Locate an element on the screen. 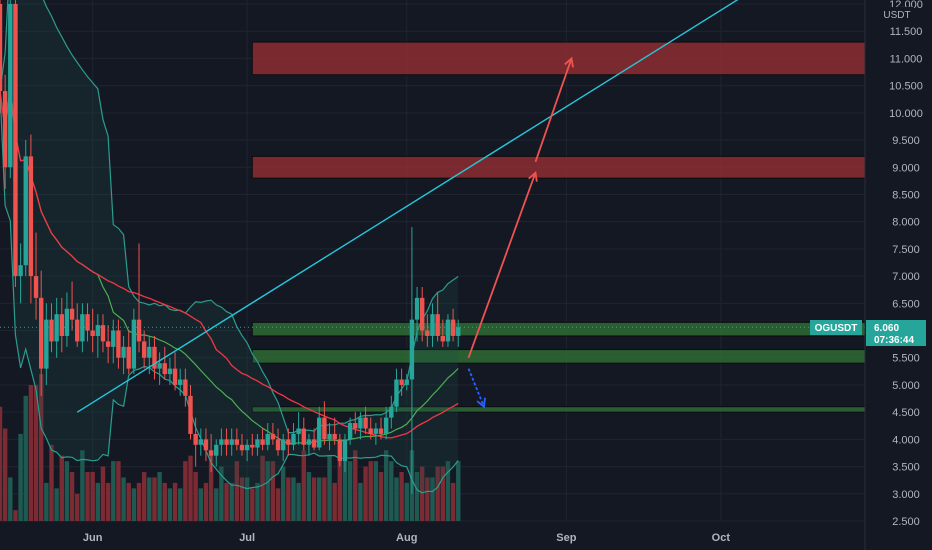 The image size is (932, 550). y-tick-label: 9.000 is located at coordinates (906, 168).